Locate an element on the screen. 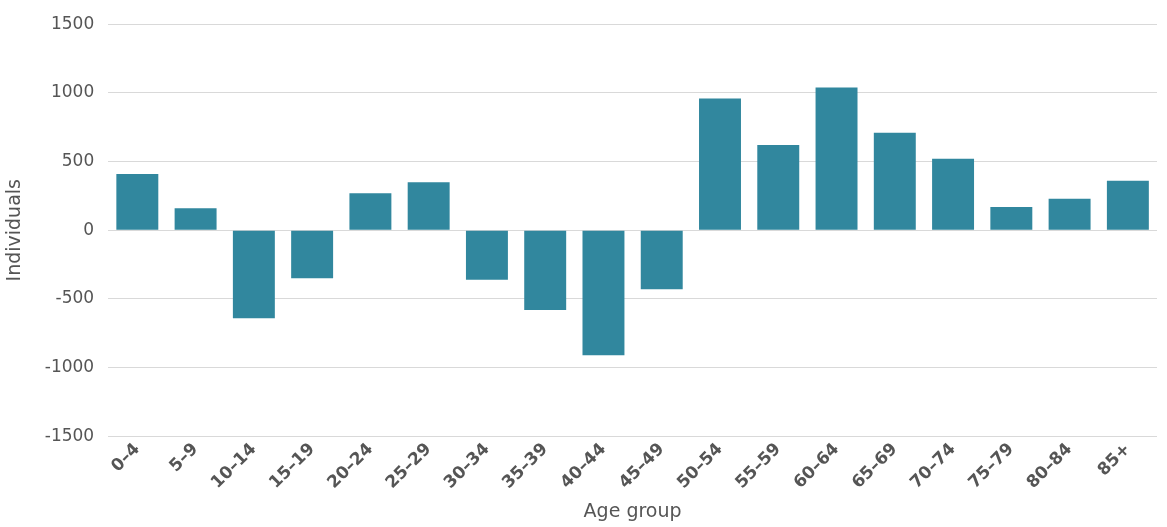 The image size is (1167, 527). x-tick-label: 0–4 is located at coordinates (125, 457).